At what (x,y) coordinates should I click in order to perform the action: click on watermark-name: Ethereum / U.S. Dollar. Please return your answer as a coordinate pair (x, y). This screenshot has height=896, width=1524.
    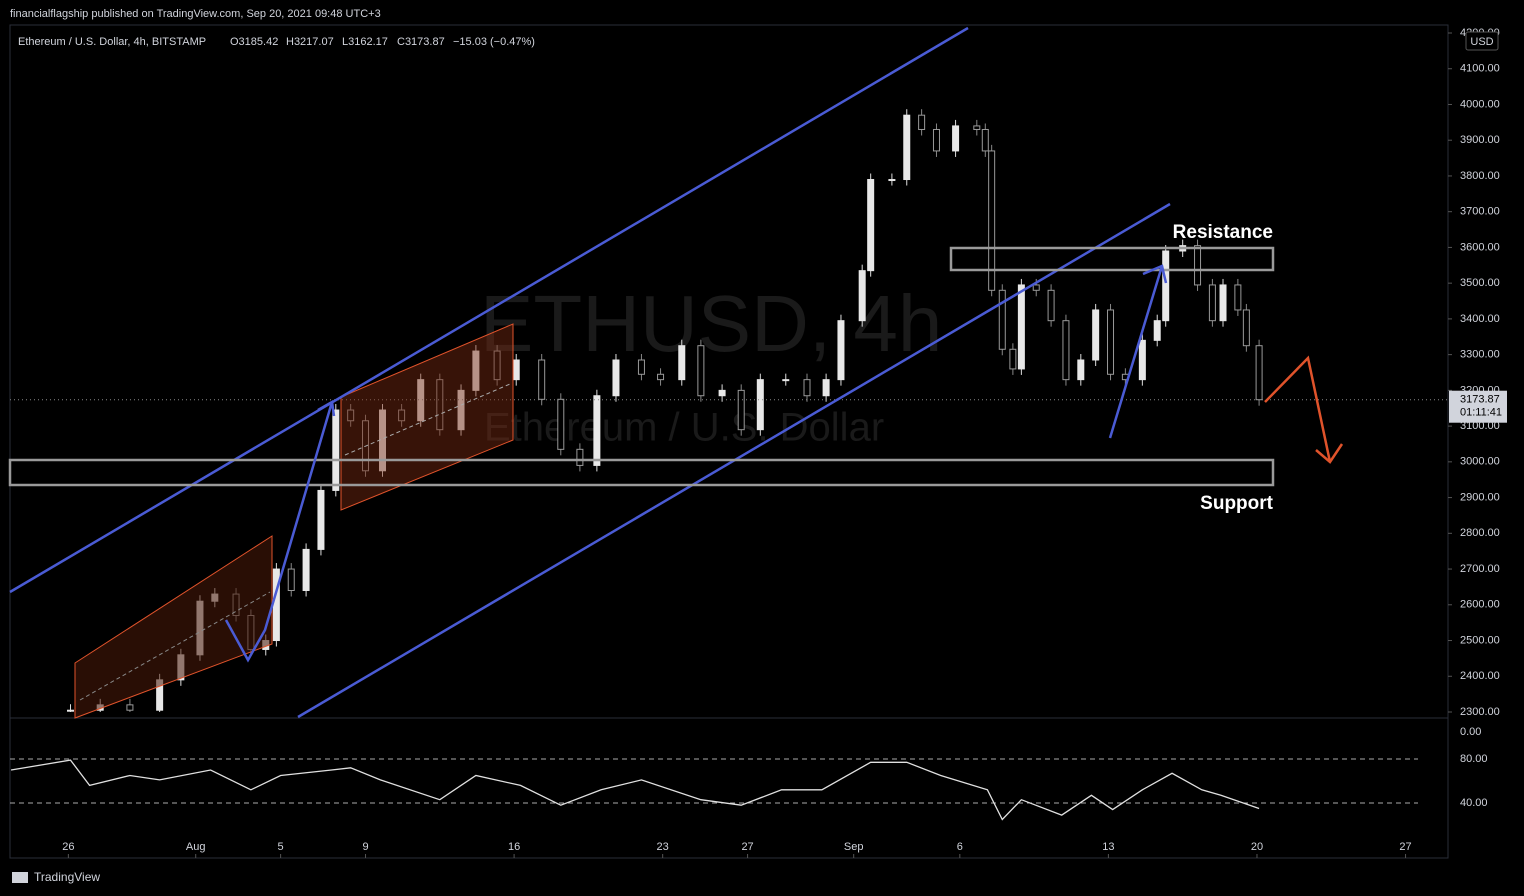
    Looking at the image, I should click on (684, 428).